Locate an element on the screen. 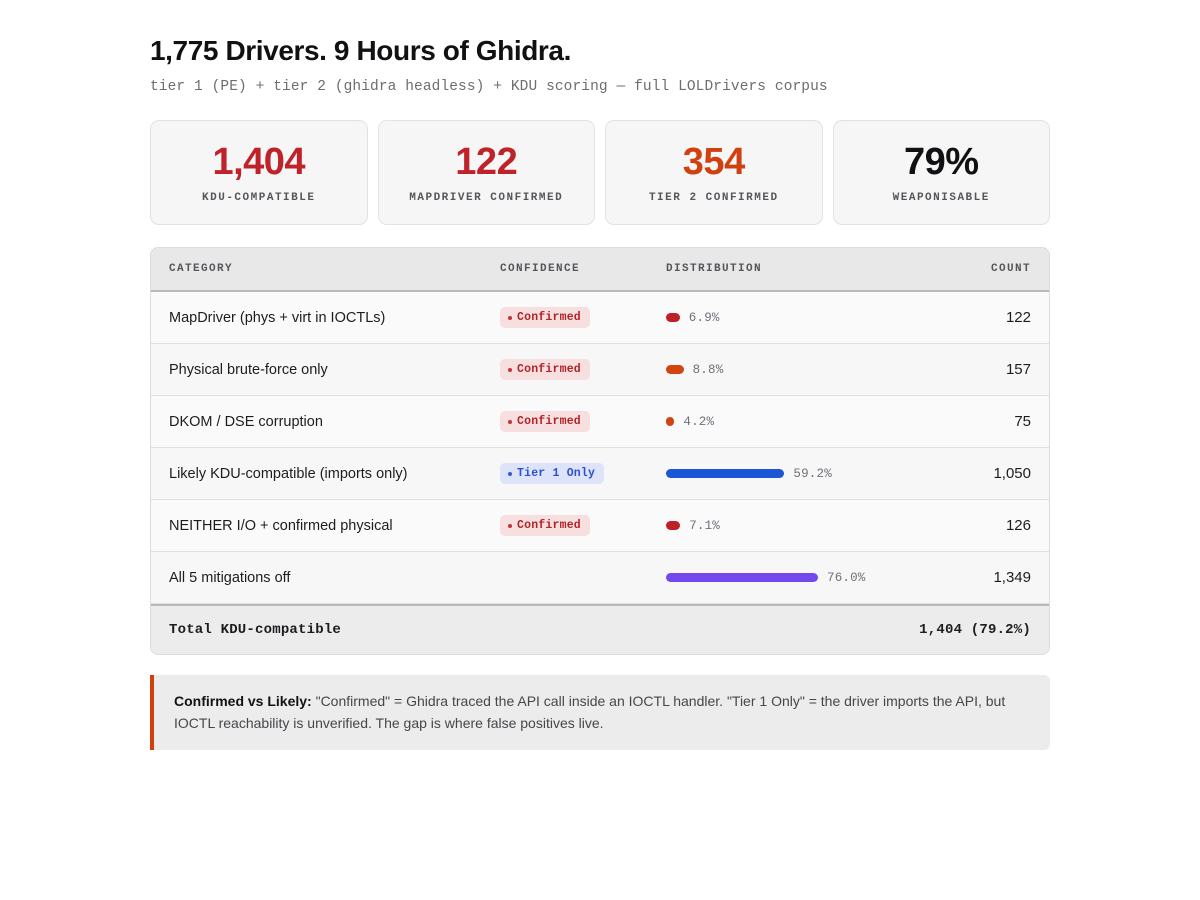  distribution-percent-label: 4.2% is located at coordinates (699, 421).